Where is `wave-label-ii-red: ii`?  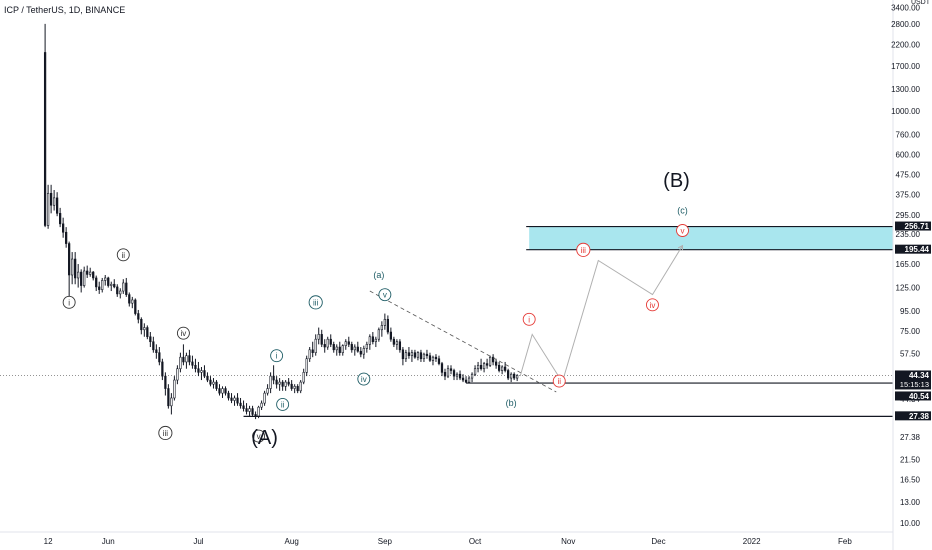
wave-label-ii-red: ii is located at coordinates (559, 381).